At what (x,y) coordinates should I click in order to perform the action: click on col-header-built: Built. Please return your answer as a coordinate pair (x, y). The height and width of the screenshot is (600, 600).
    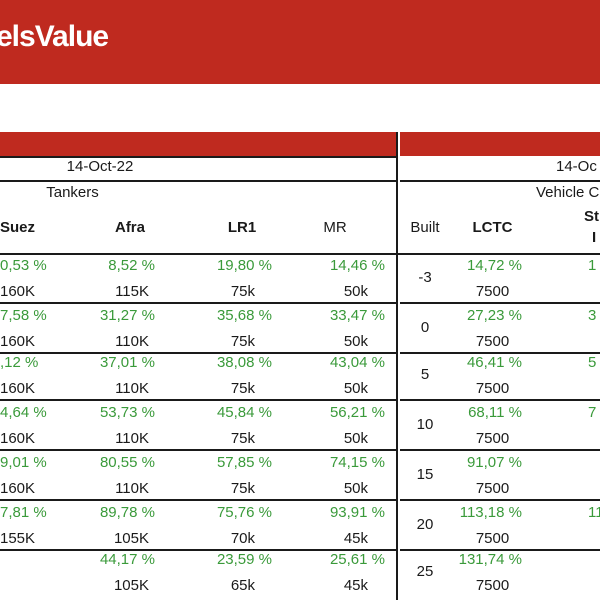
    Looking at the image, I should click on (425, 227).